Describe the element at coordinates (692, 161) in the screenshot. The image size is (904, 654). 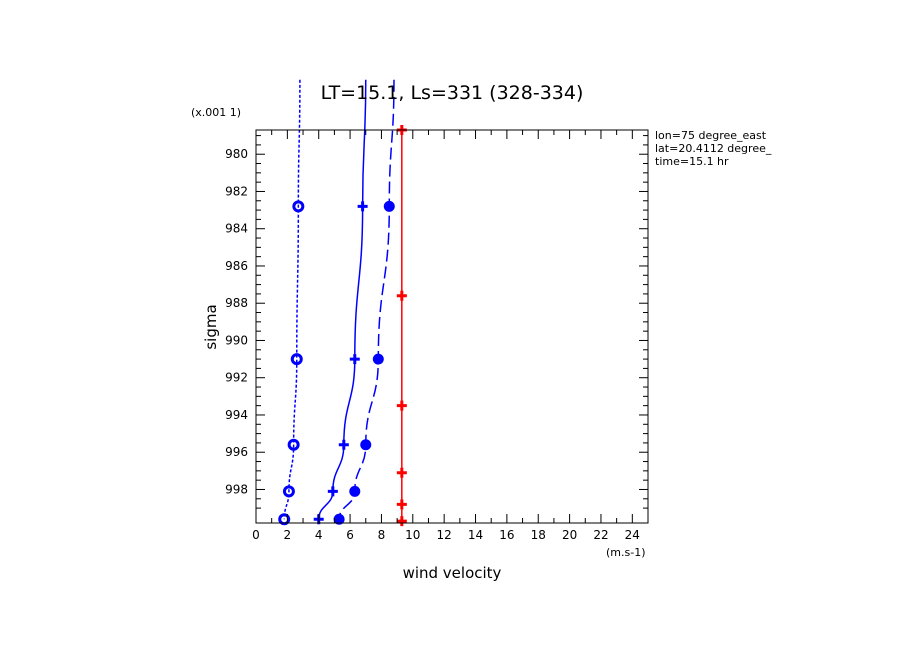
I see `annotation-time: time=15.1 hr` at that location.